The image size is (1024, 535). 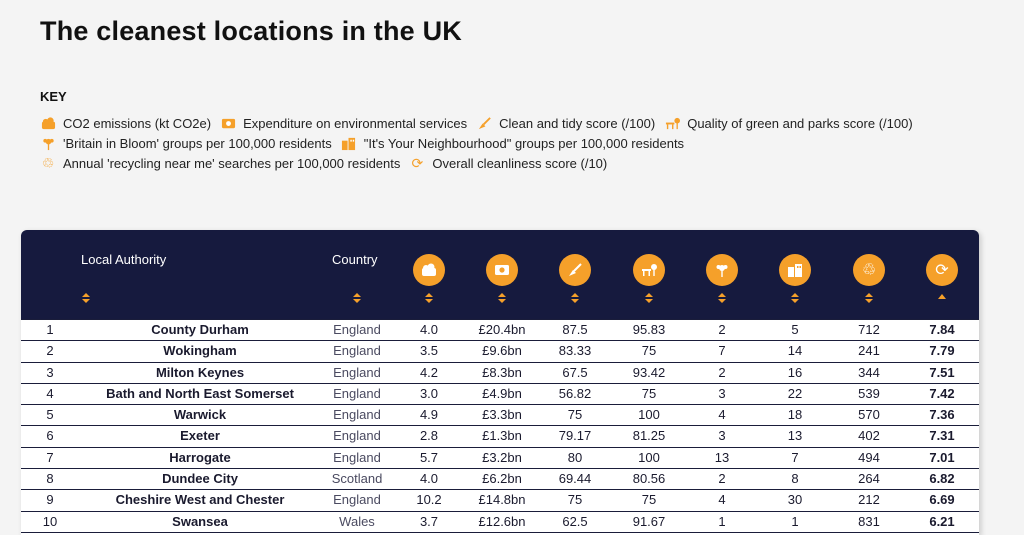 What do you see at coordinates (575, 351) in the screenshot?
I see `cell-tidy: 83.33` at bounding box center [575, 351].